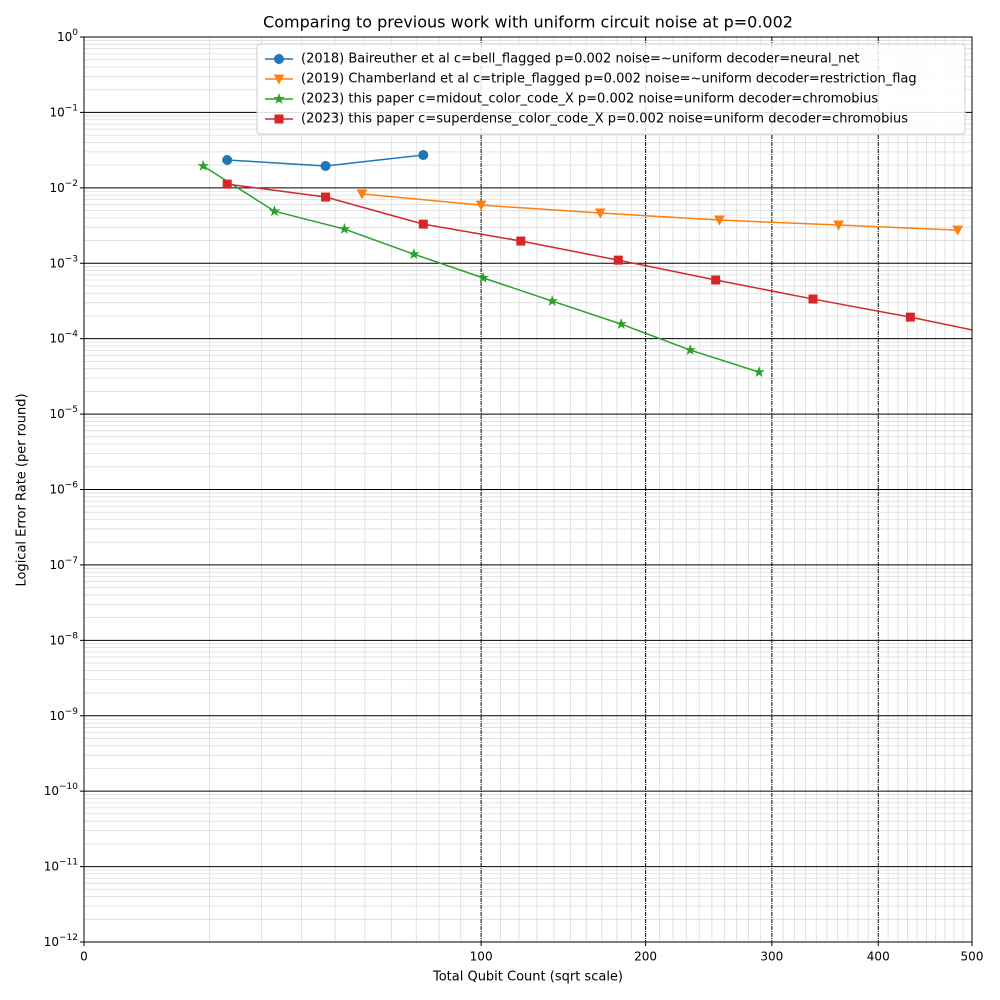 The width and height of the screenshot is (1000, 1000). What do you see at coordinates (63, 262) in the screenshot?
I see `y-tick-label: 10⁻³` at bounding box center [63, 262].